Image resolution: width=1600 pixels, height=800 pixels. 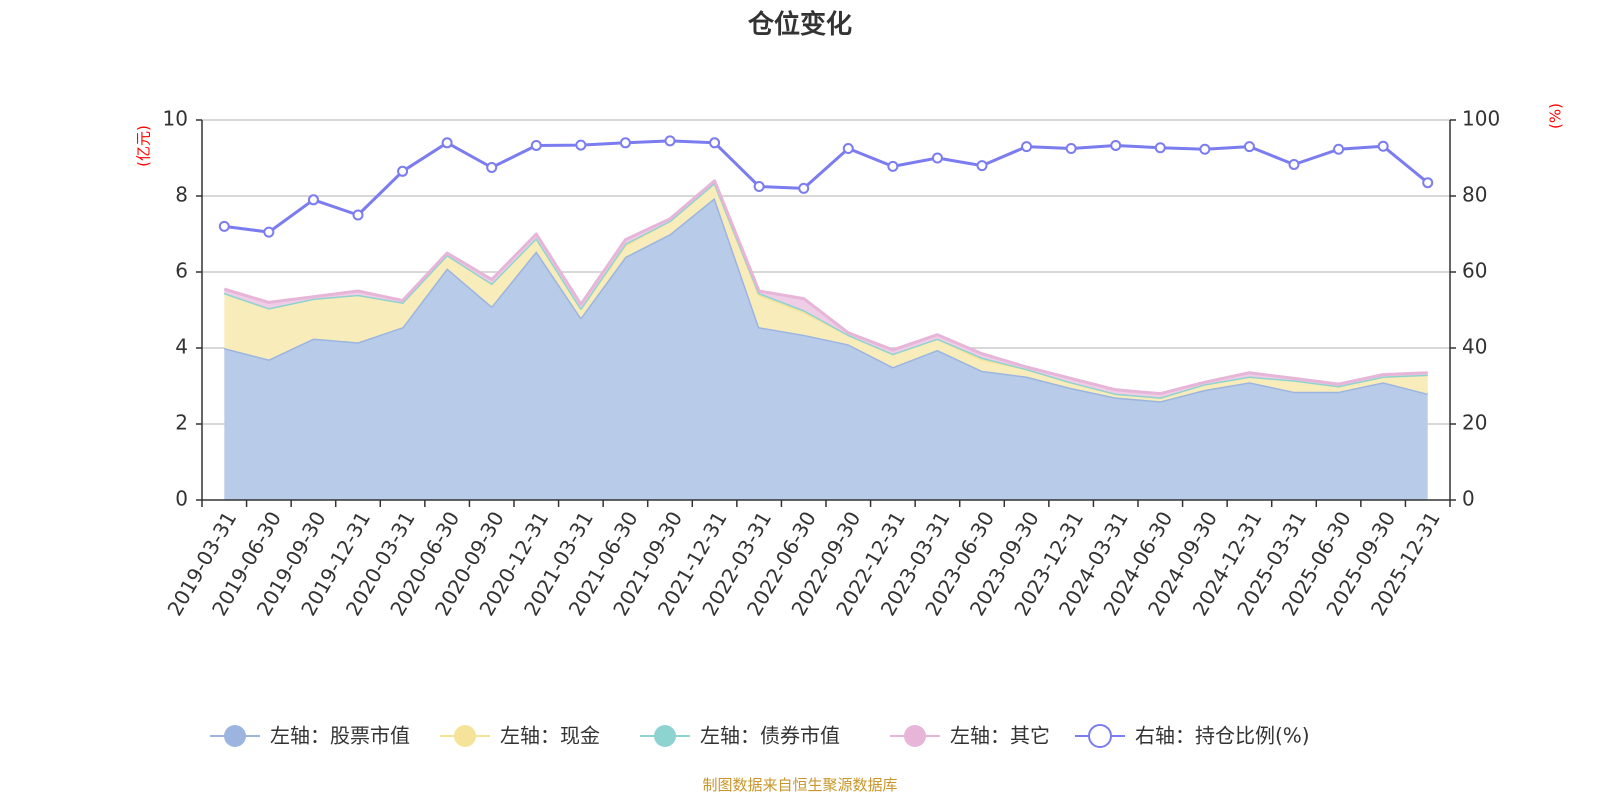 I want to click on legend-item-1: 左轴：现金, so click(x=520, y=736).